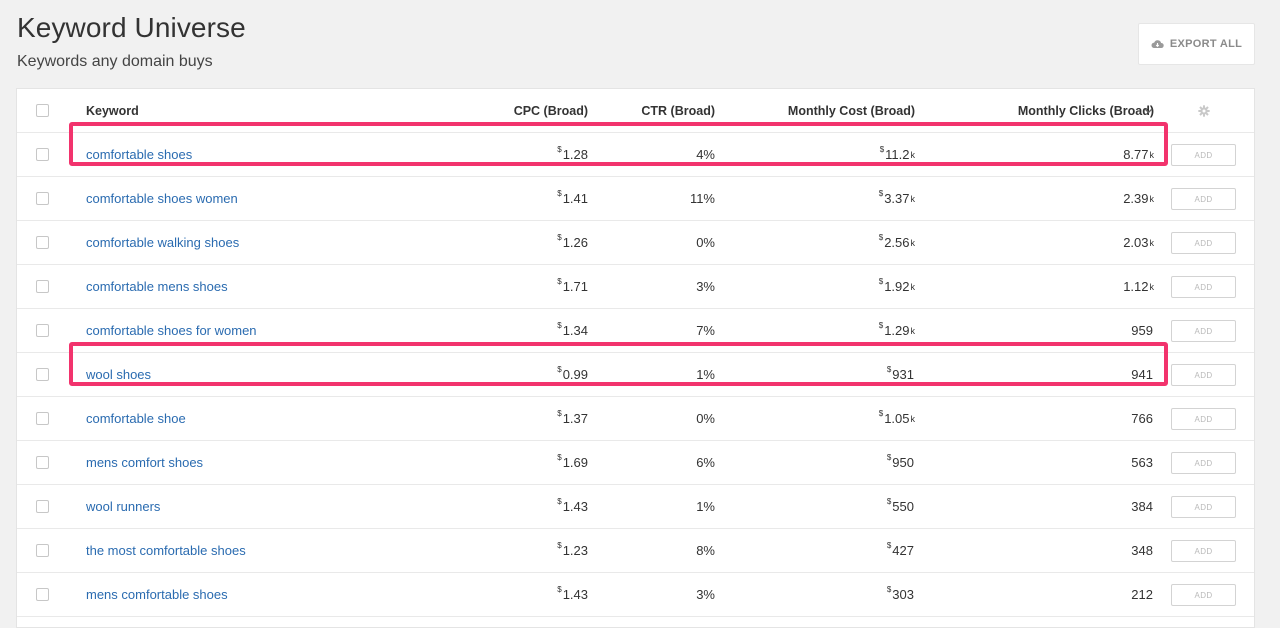  What do you see at coordinates (131, 27) in the screenshot?
I see `page-title: Keyword Universe` at bounding box center [131, 27].